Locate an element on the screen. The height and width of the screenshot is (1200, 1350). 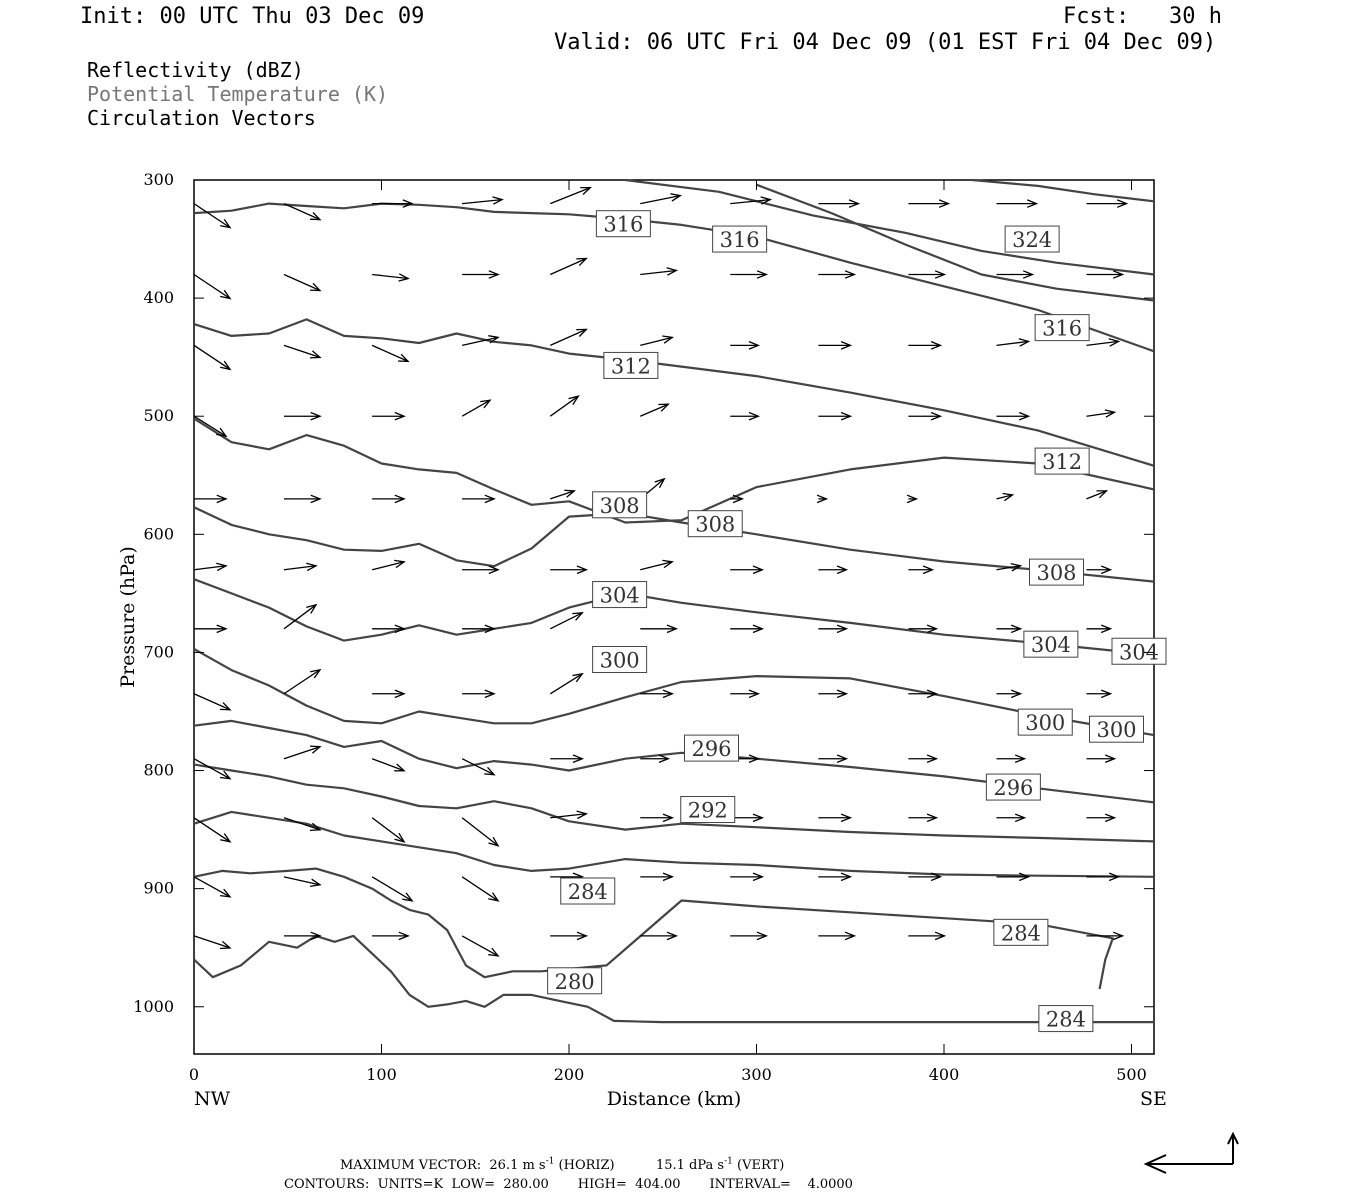
contour-label: 308 is located at coordinates (715, 524).